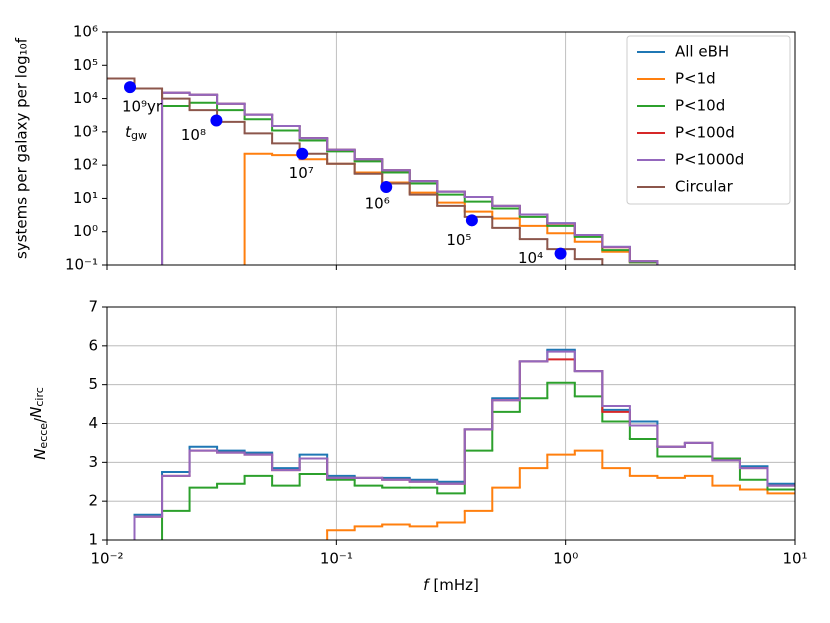  I want to click on y-axis-label: Necce/Ncirc, so click(39, 423).